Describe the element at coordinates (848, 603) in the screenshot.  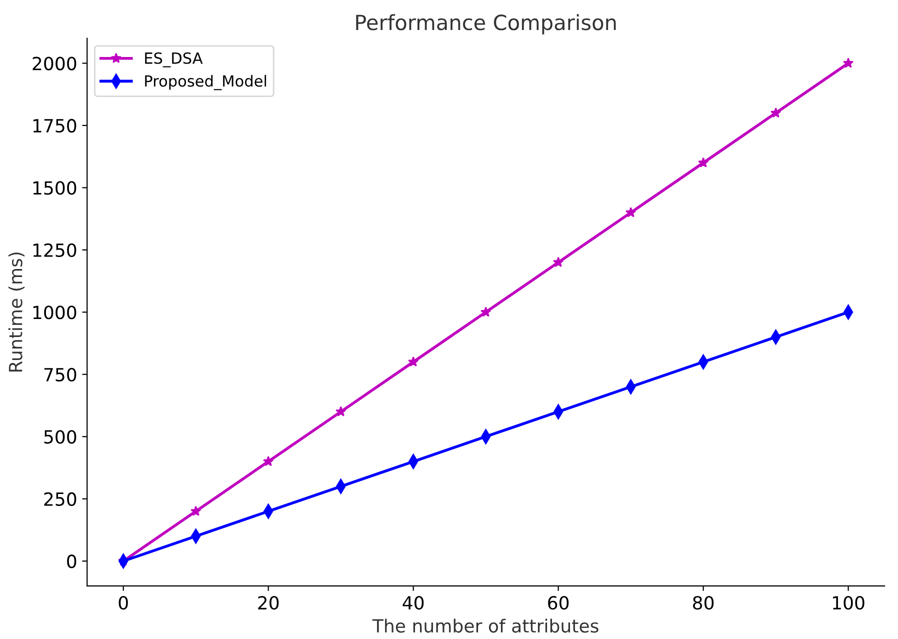
I see `x-tick-label: 100` at that location.